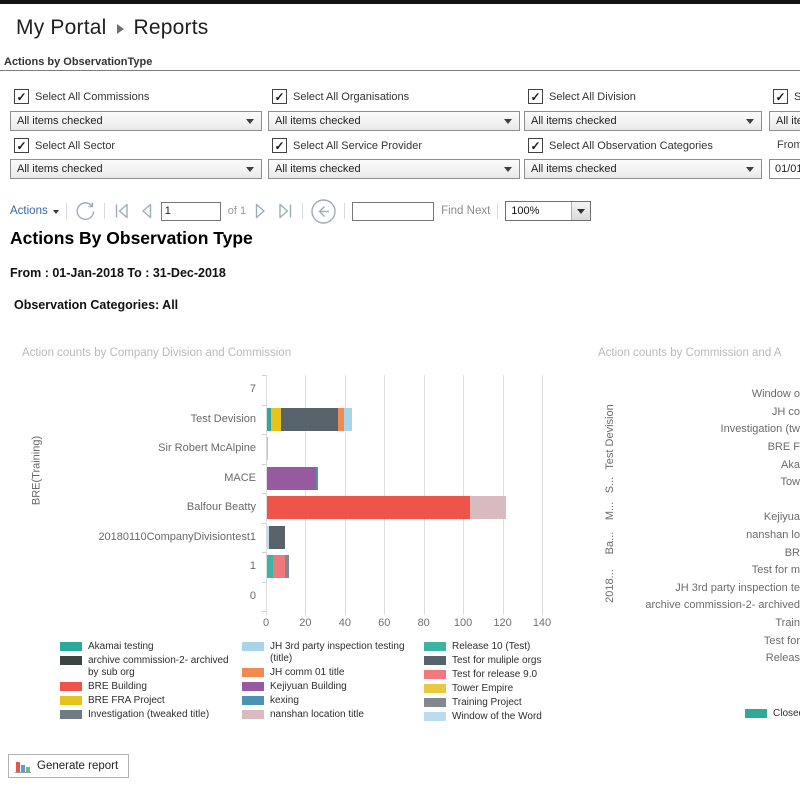 The image size is (800, 800). Describe the element at coordinates (792, 552) in the screenshot. I see `category-label: BR` at that location.